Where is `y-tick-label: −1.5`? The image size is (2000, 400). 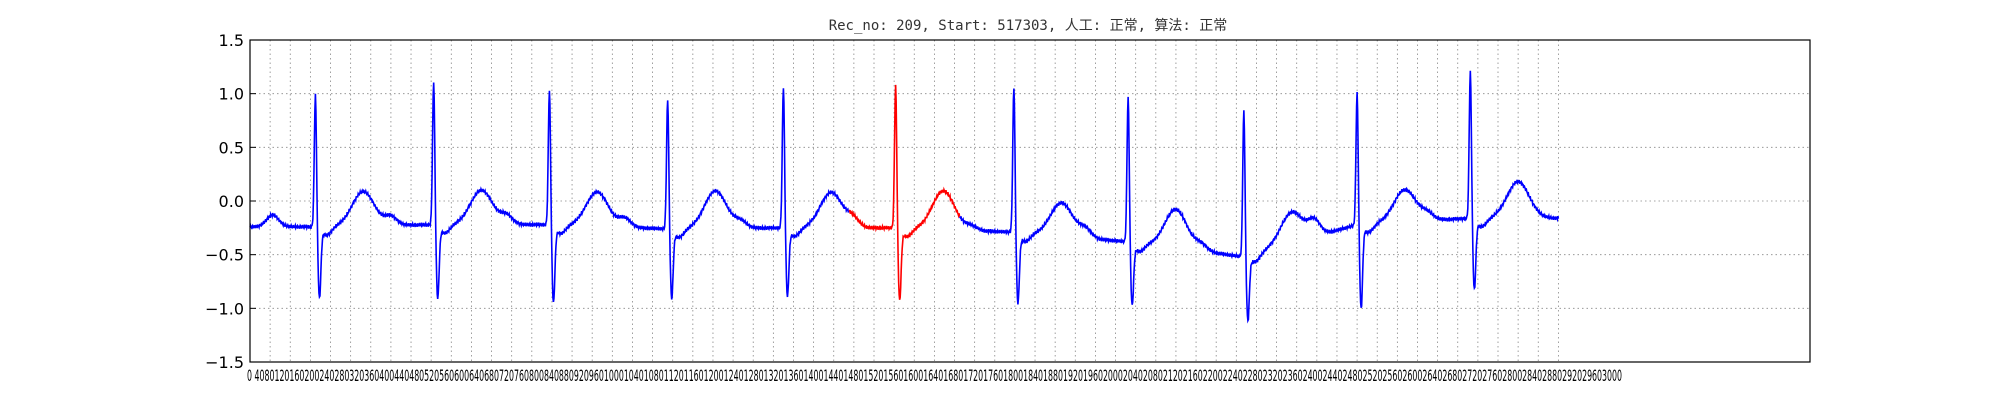 y-tick-label: −1.5 is located at coordinates (224, 362).